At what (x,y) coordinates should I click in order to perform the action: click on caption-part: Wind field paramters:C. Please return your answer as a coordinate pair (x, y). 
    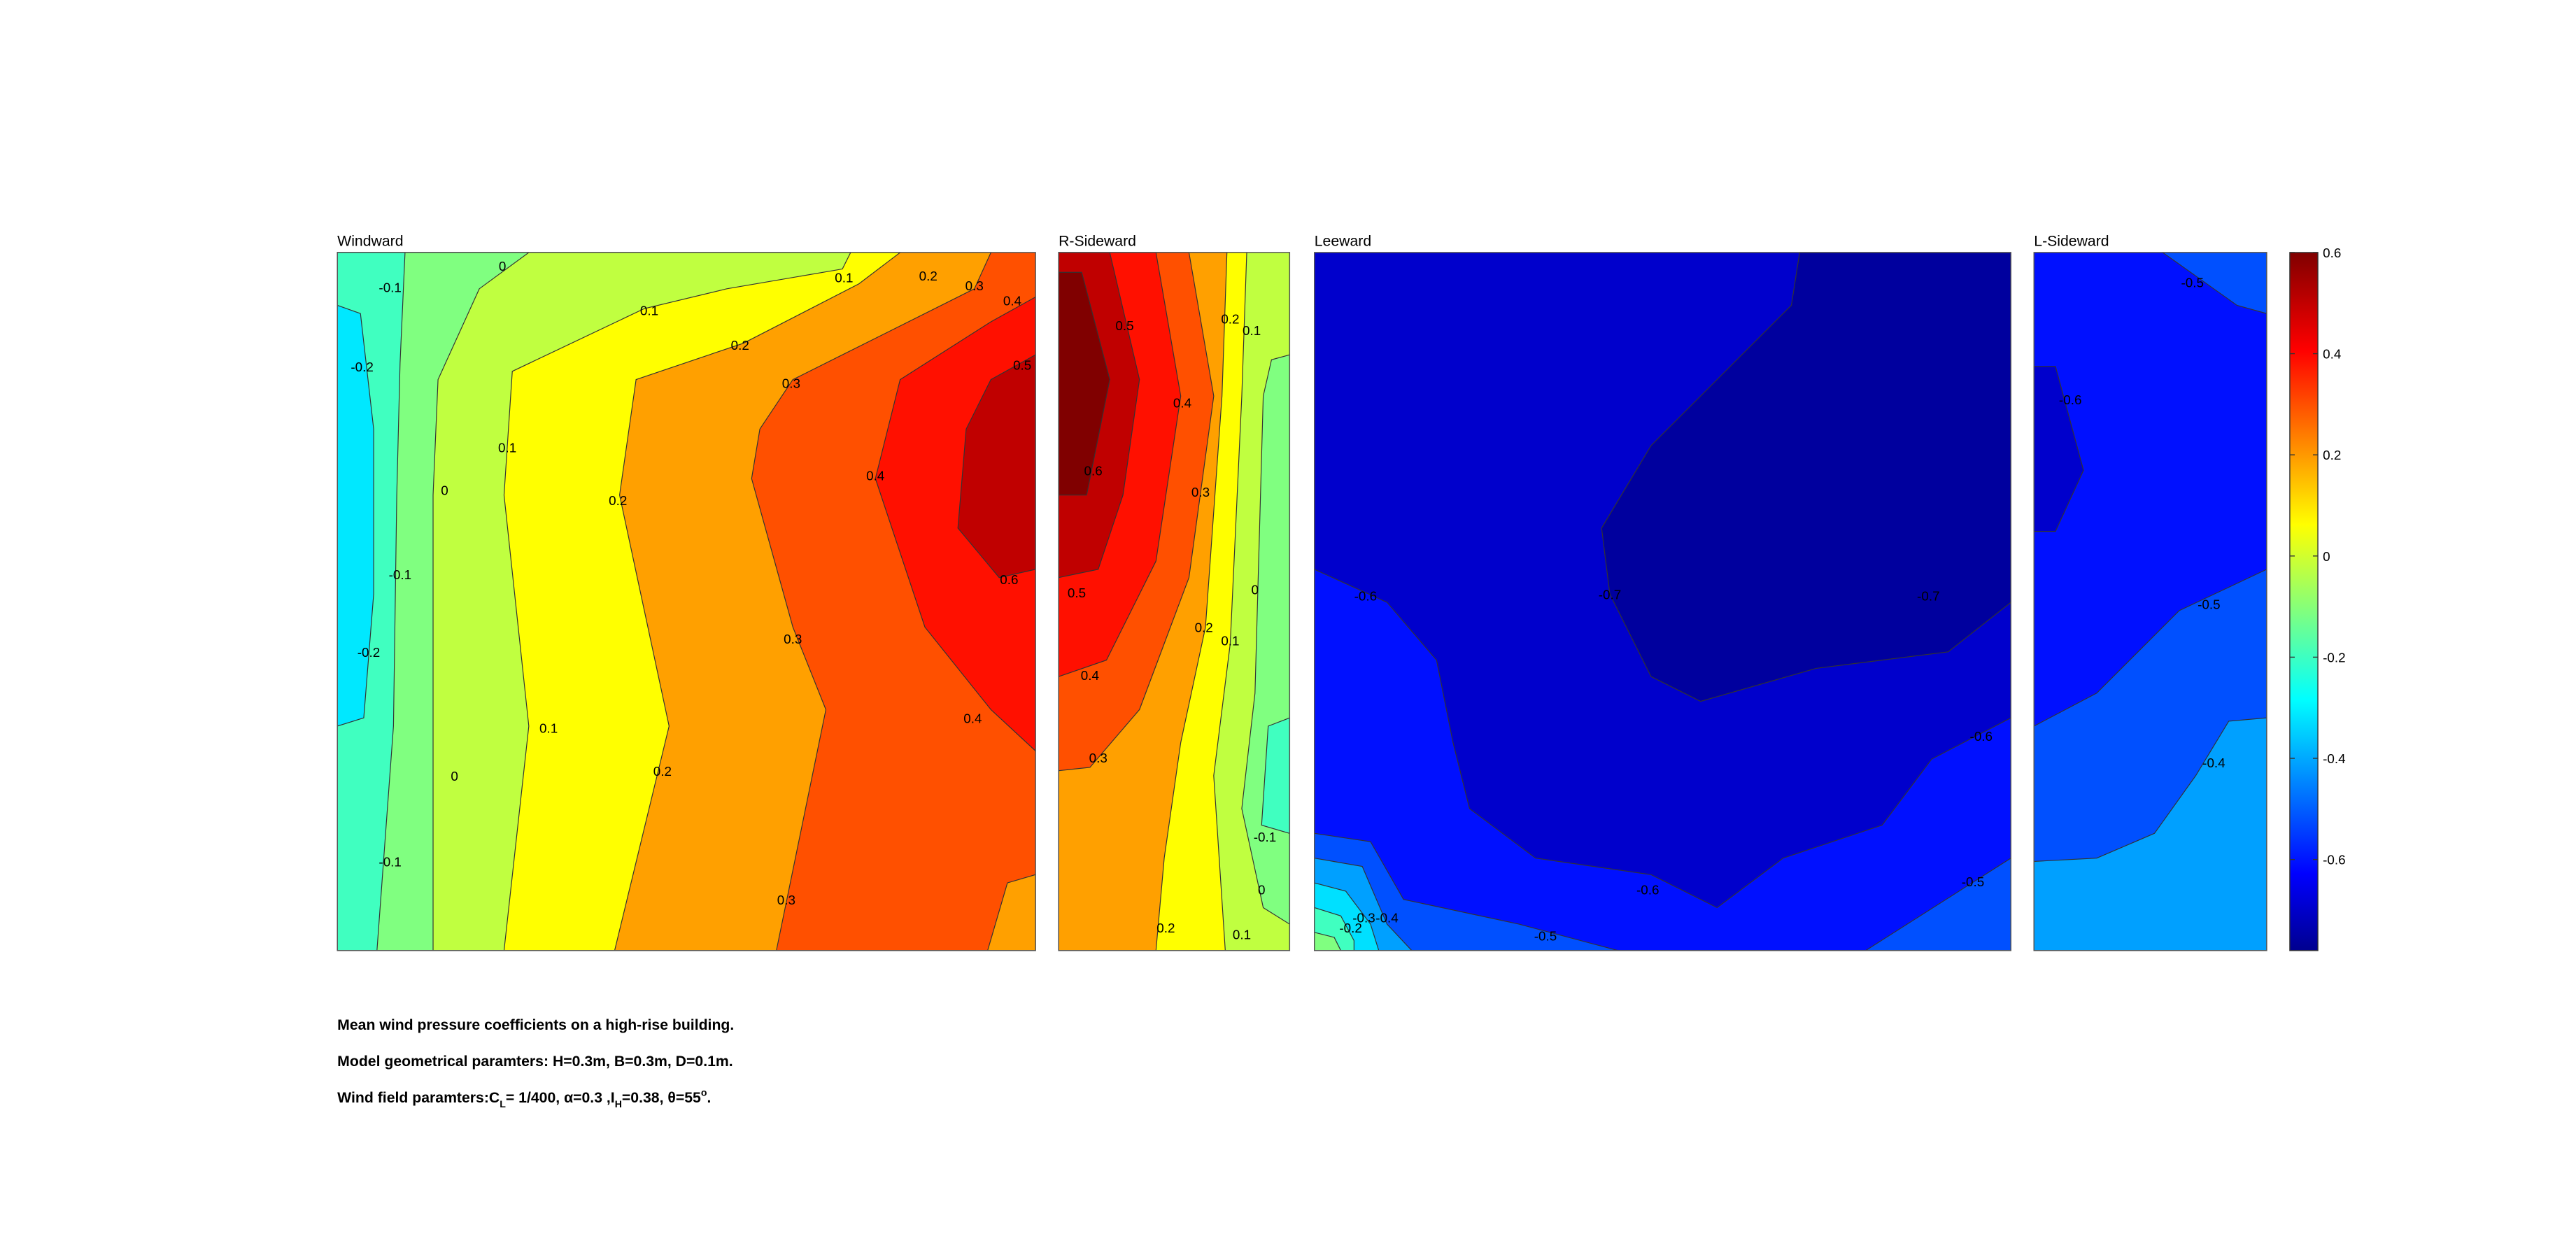
    Looking at the image, I should click on (419, 1098).